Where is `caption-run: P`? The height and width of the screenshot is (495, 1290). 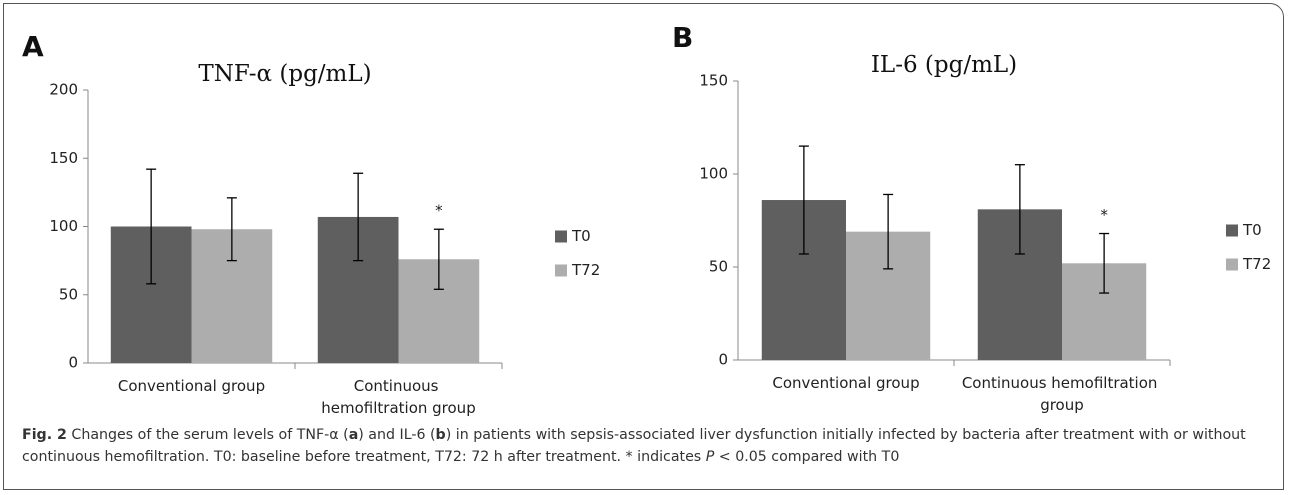
caption-run: P is located at coordinates (710, 457).